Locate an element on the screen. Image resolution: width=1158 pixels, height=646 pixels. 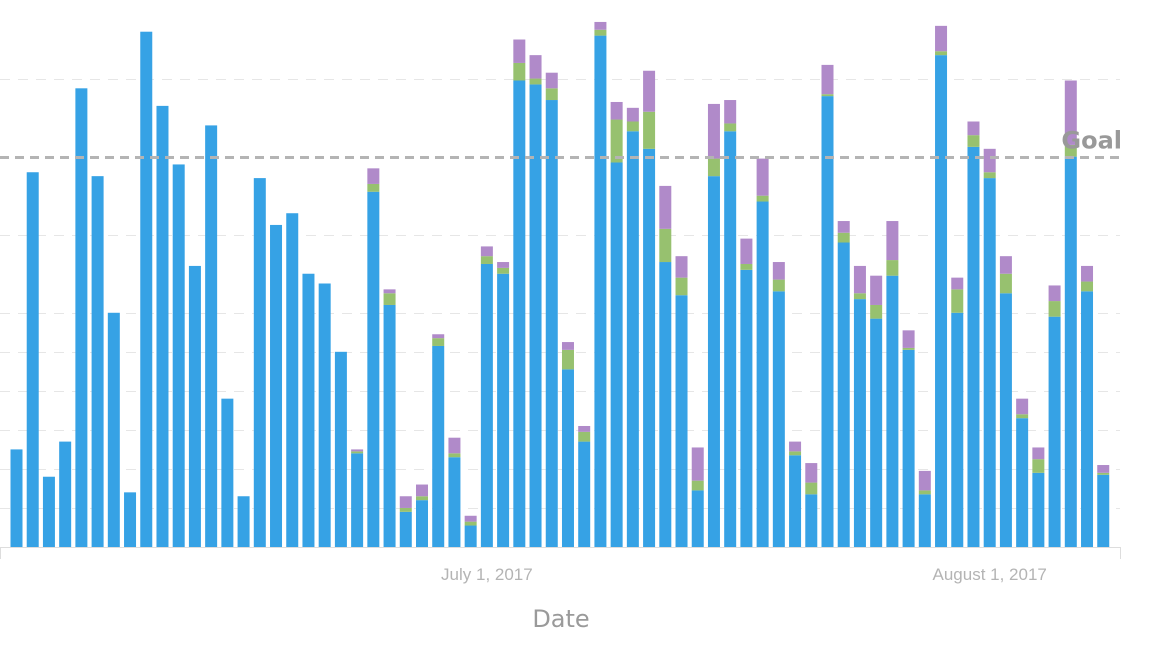
x-axis: July 1, 2017 August 1, 2017 is located at coordinates (560, 565).